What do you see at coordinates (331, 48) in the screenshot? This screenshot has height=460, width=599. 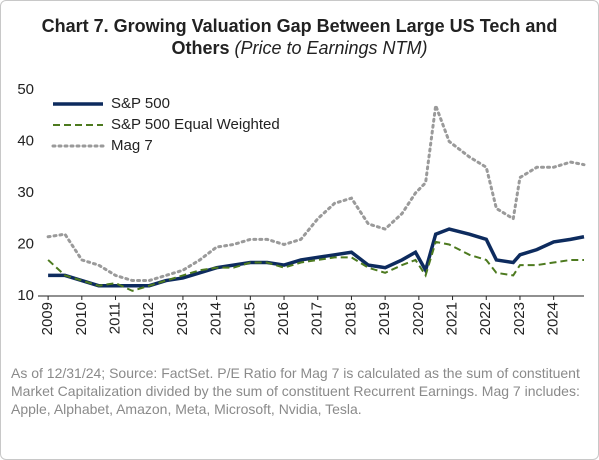 I see `chart-subtitle: (Price to Earnings NTM)` at bounding box center [331, 48].